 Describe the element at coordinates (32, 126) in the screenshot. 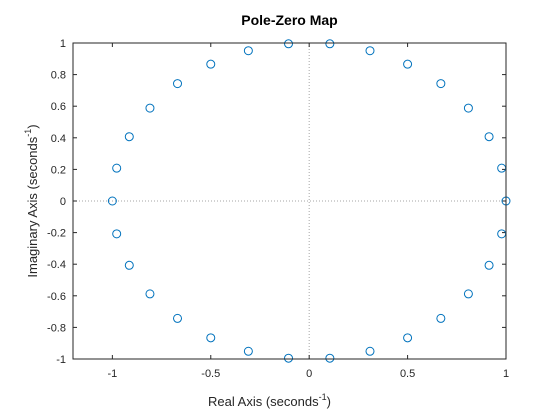

I see `y-axis-label-suffix: )` at that location.